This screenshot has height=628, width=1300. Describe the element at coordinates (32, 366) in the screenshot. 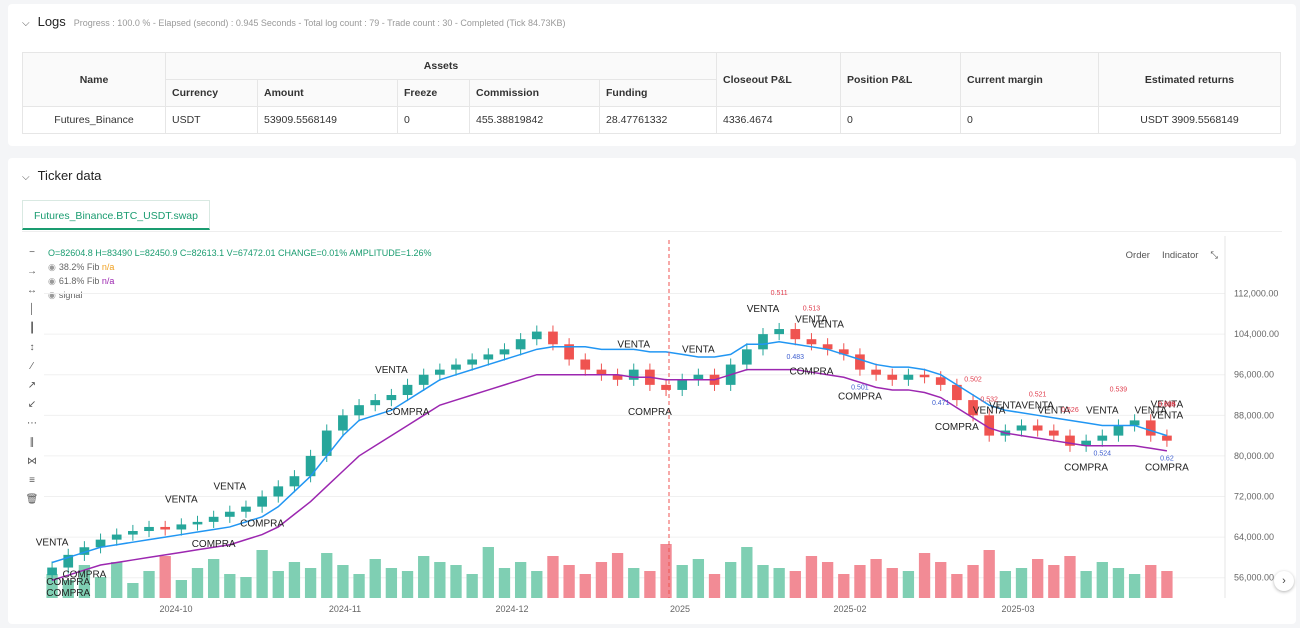

I see `trend-line-icon: ∕` at that location.